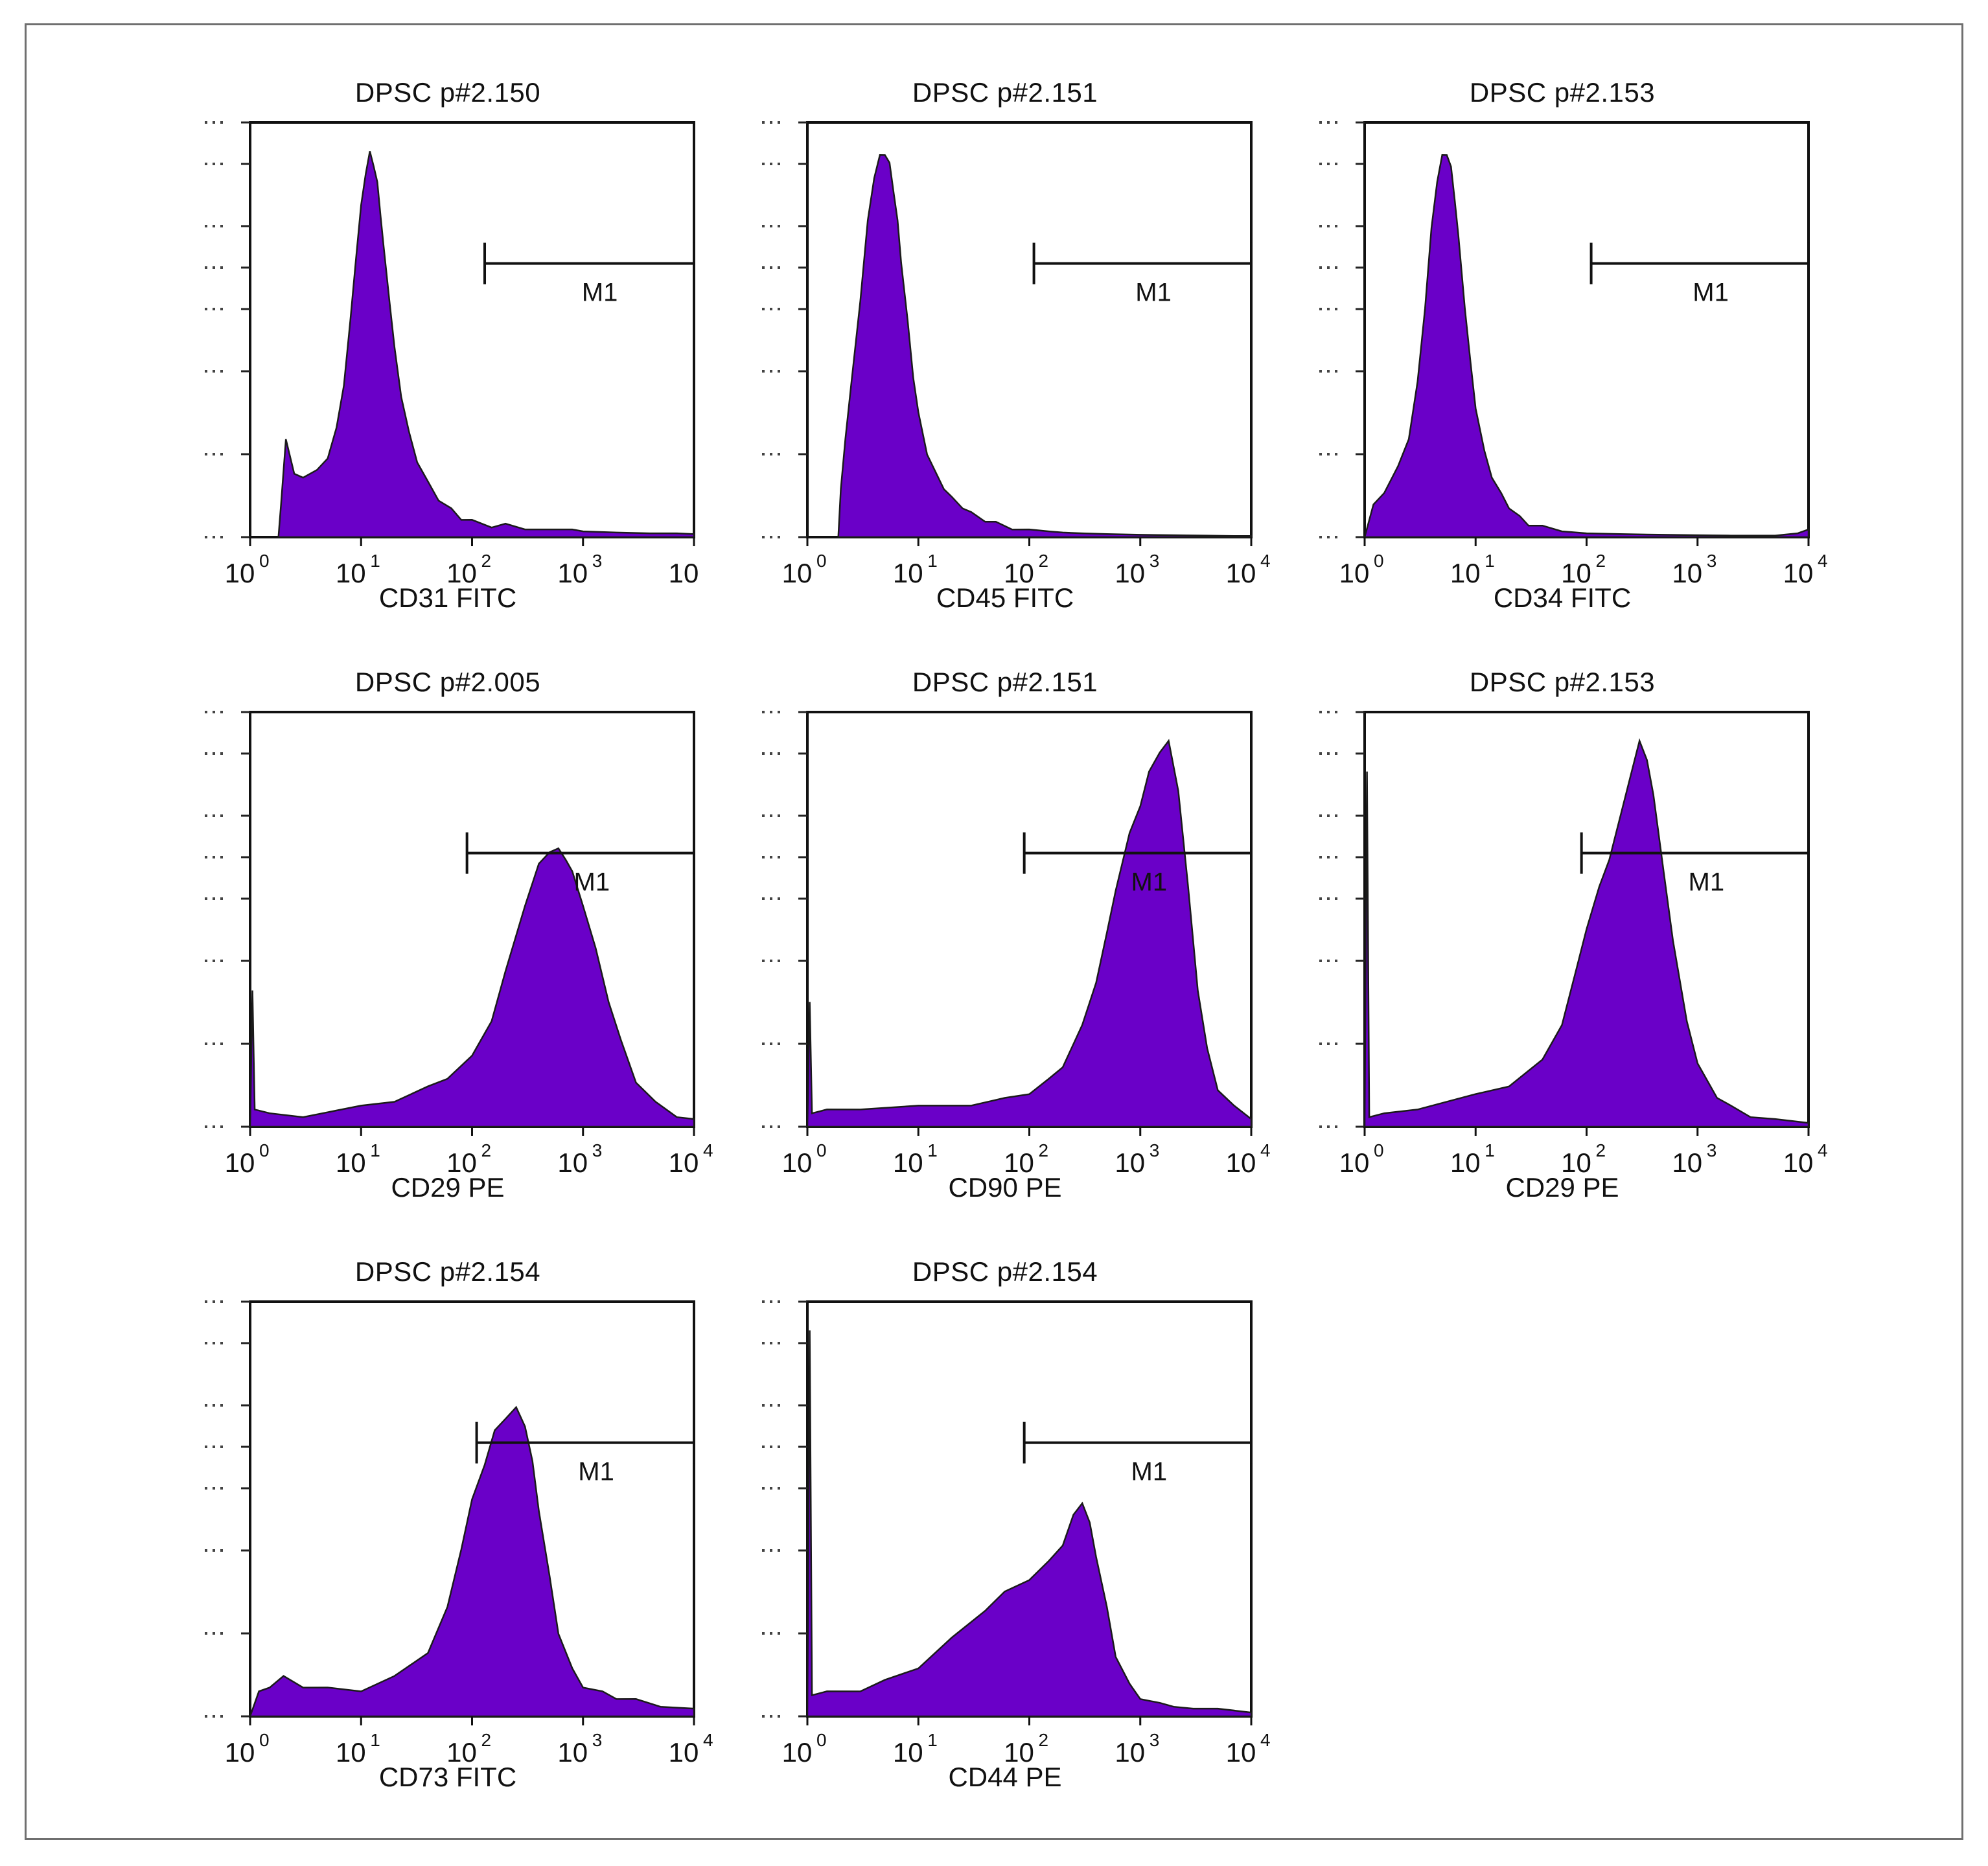  What do you see at coordinates (448, 1187) in the screenshot?
I see `x-axis-label: CD29 PE` at bounding box center [448, 1187].